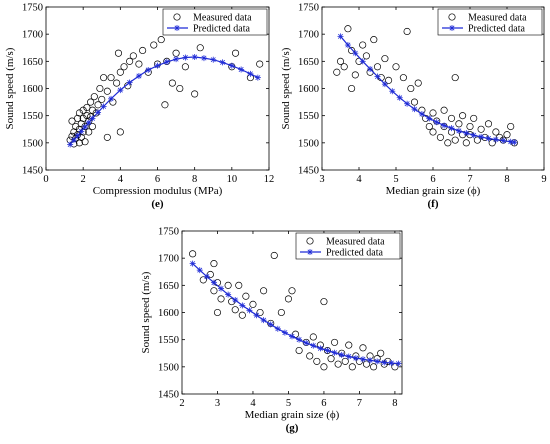  I want to click on x-tick-label: 5, so click(288, 403).